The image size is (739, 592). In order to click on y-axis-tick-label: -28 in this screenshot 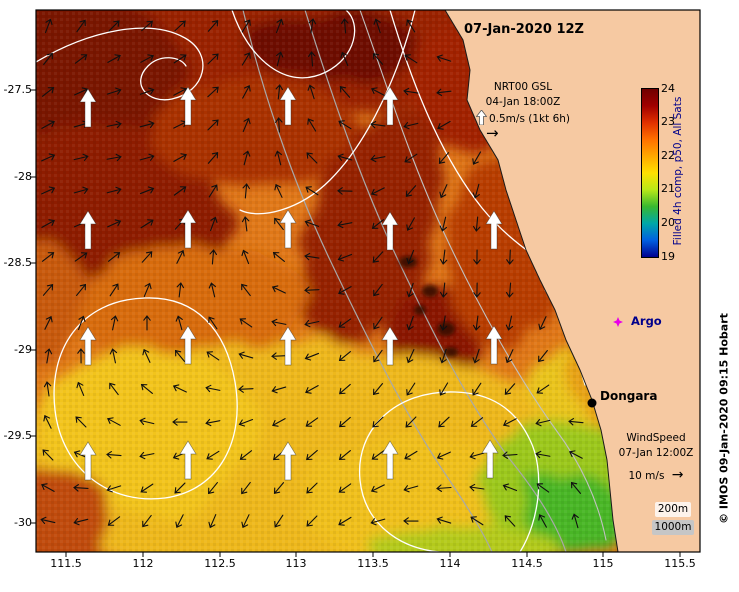, I will do `click(23, 176)`.